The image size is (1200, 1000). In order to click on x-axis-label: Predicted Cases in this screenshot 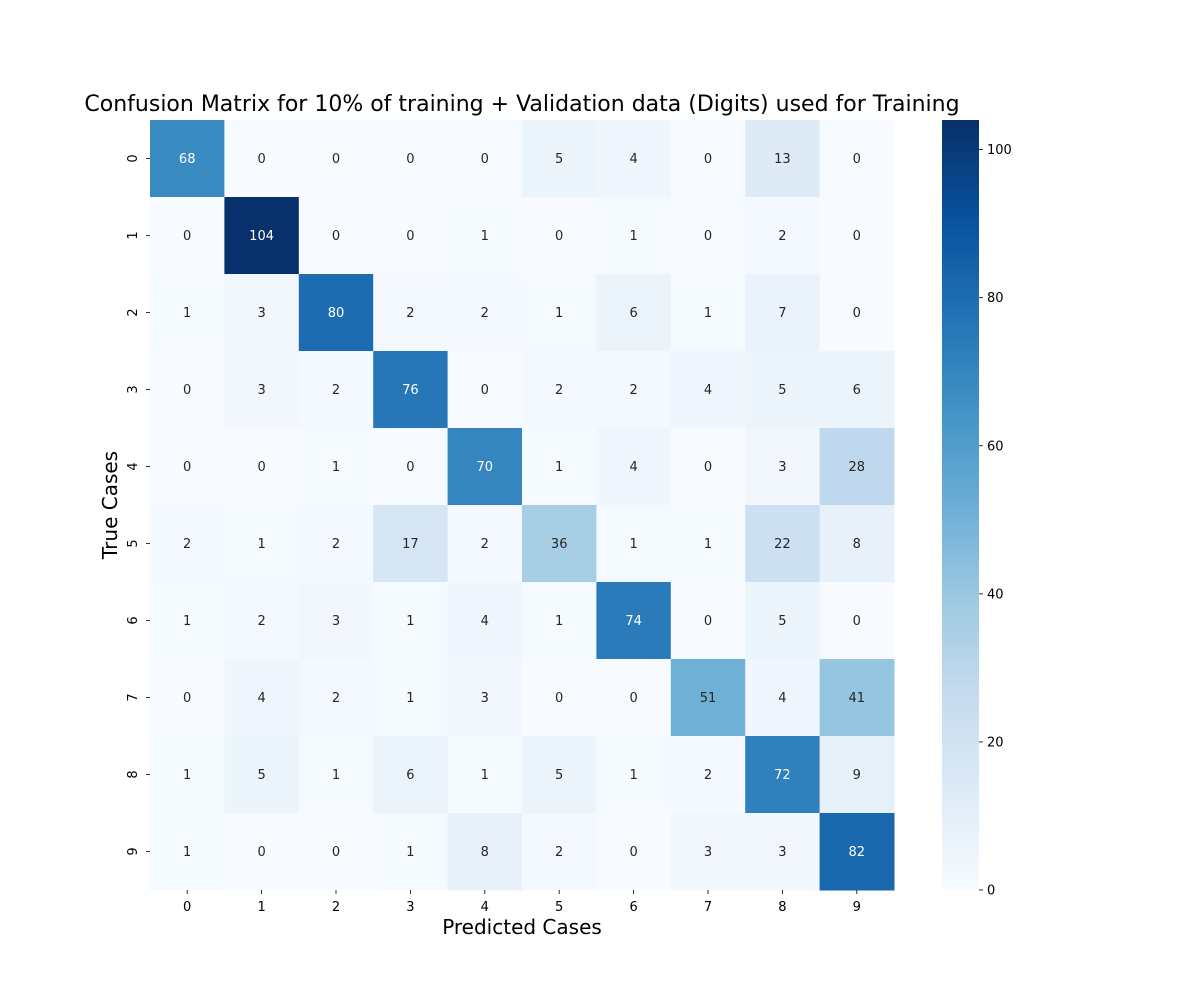, I will do `click(522, 927)`.